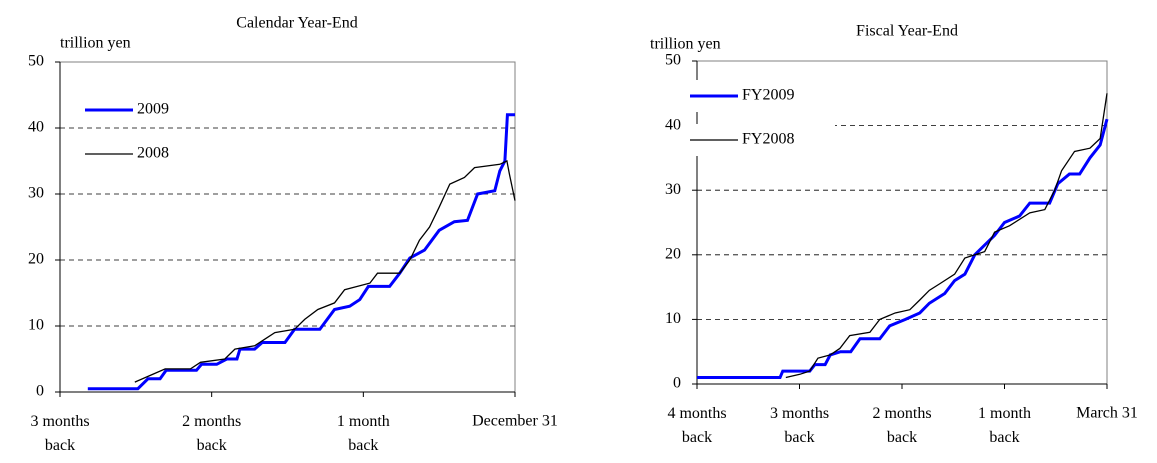 This screenshot has width=1157, height=463. Describe the element at coordinates (1107, 413) in the screenshot. I see `x-tick-label: March 31` at that location.